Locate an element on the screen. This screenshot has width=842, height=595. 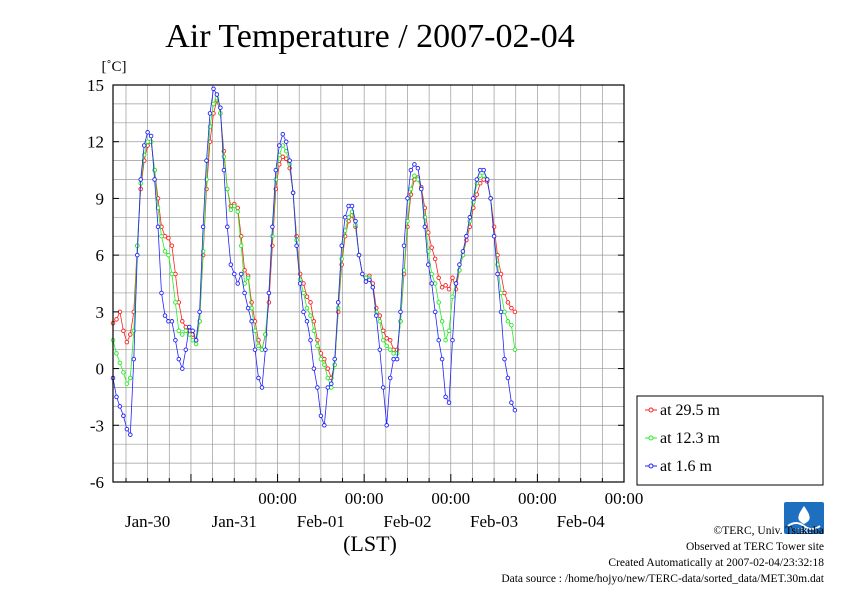
legend-label: at 12.3 m is located at coordinates (690, 438).